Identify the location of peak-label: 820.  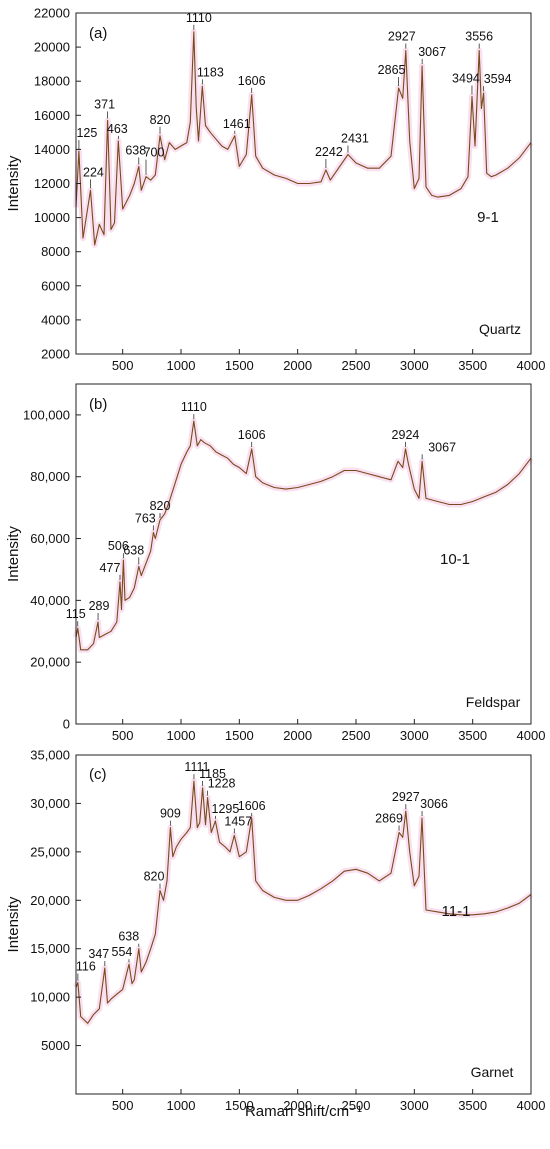
(154, 877).